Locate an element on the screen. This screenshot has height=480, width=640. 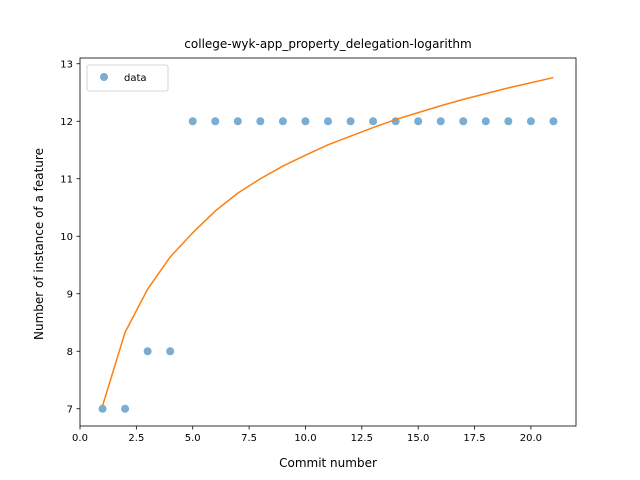
x-tick-label: 12.5 is located at coordinates (362, 438).